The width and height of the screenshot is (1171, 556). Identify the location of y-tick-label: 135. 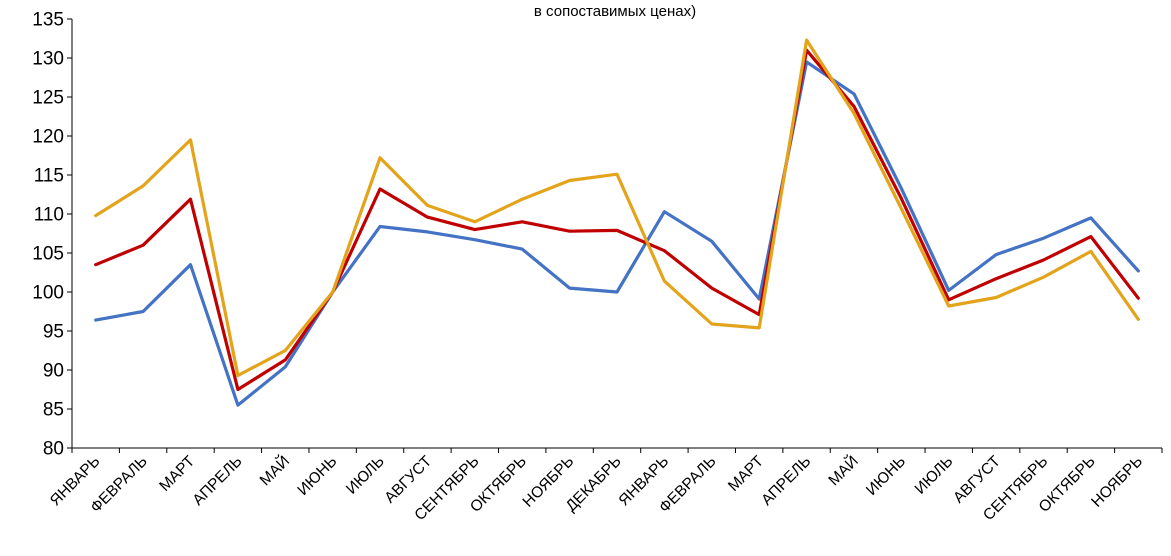
(48, 20).